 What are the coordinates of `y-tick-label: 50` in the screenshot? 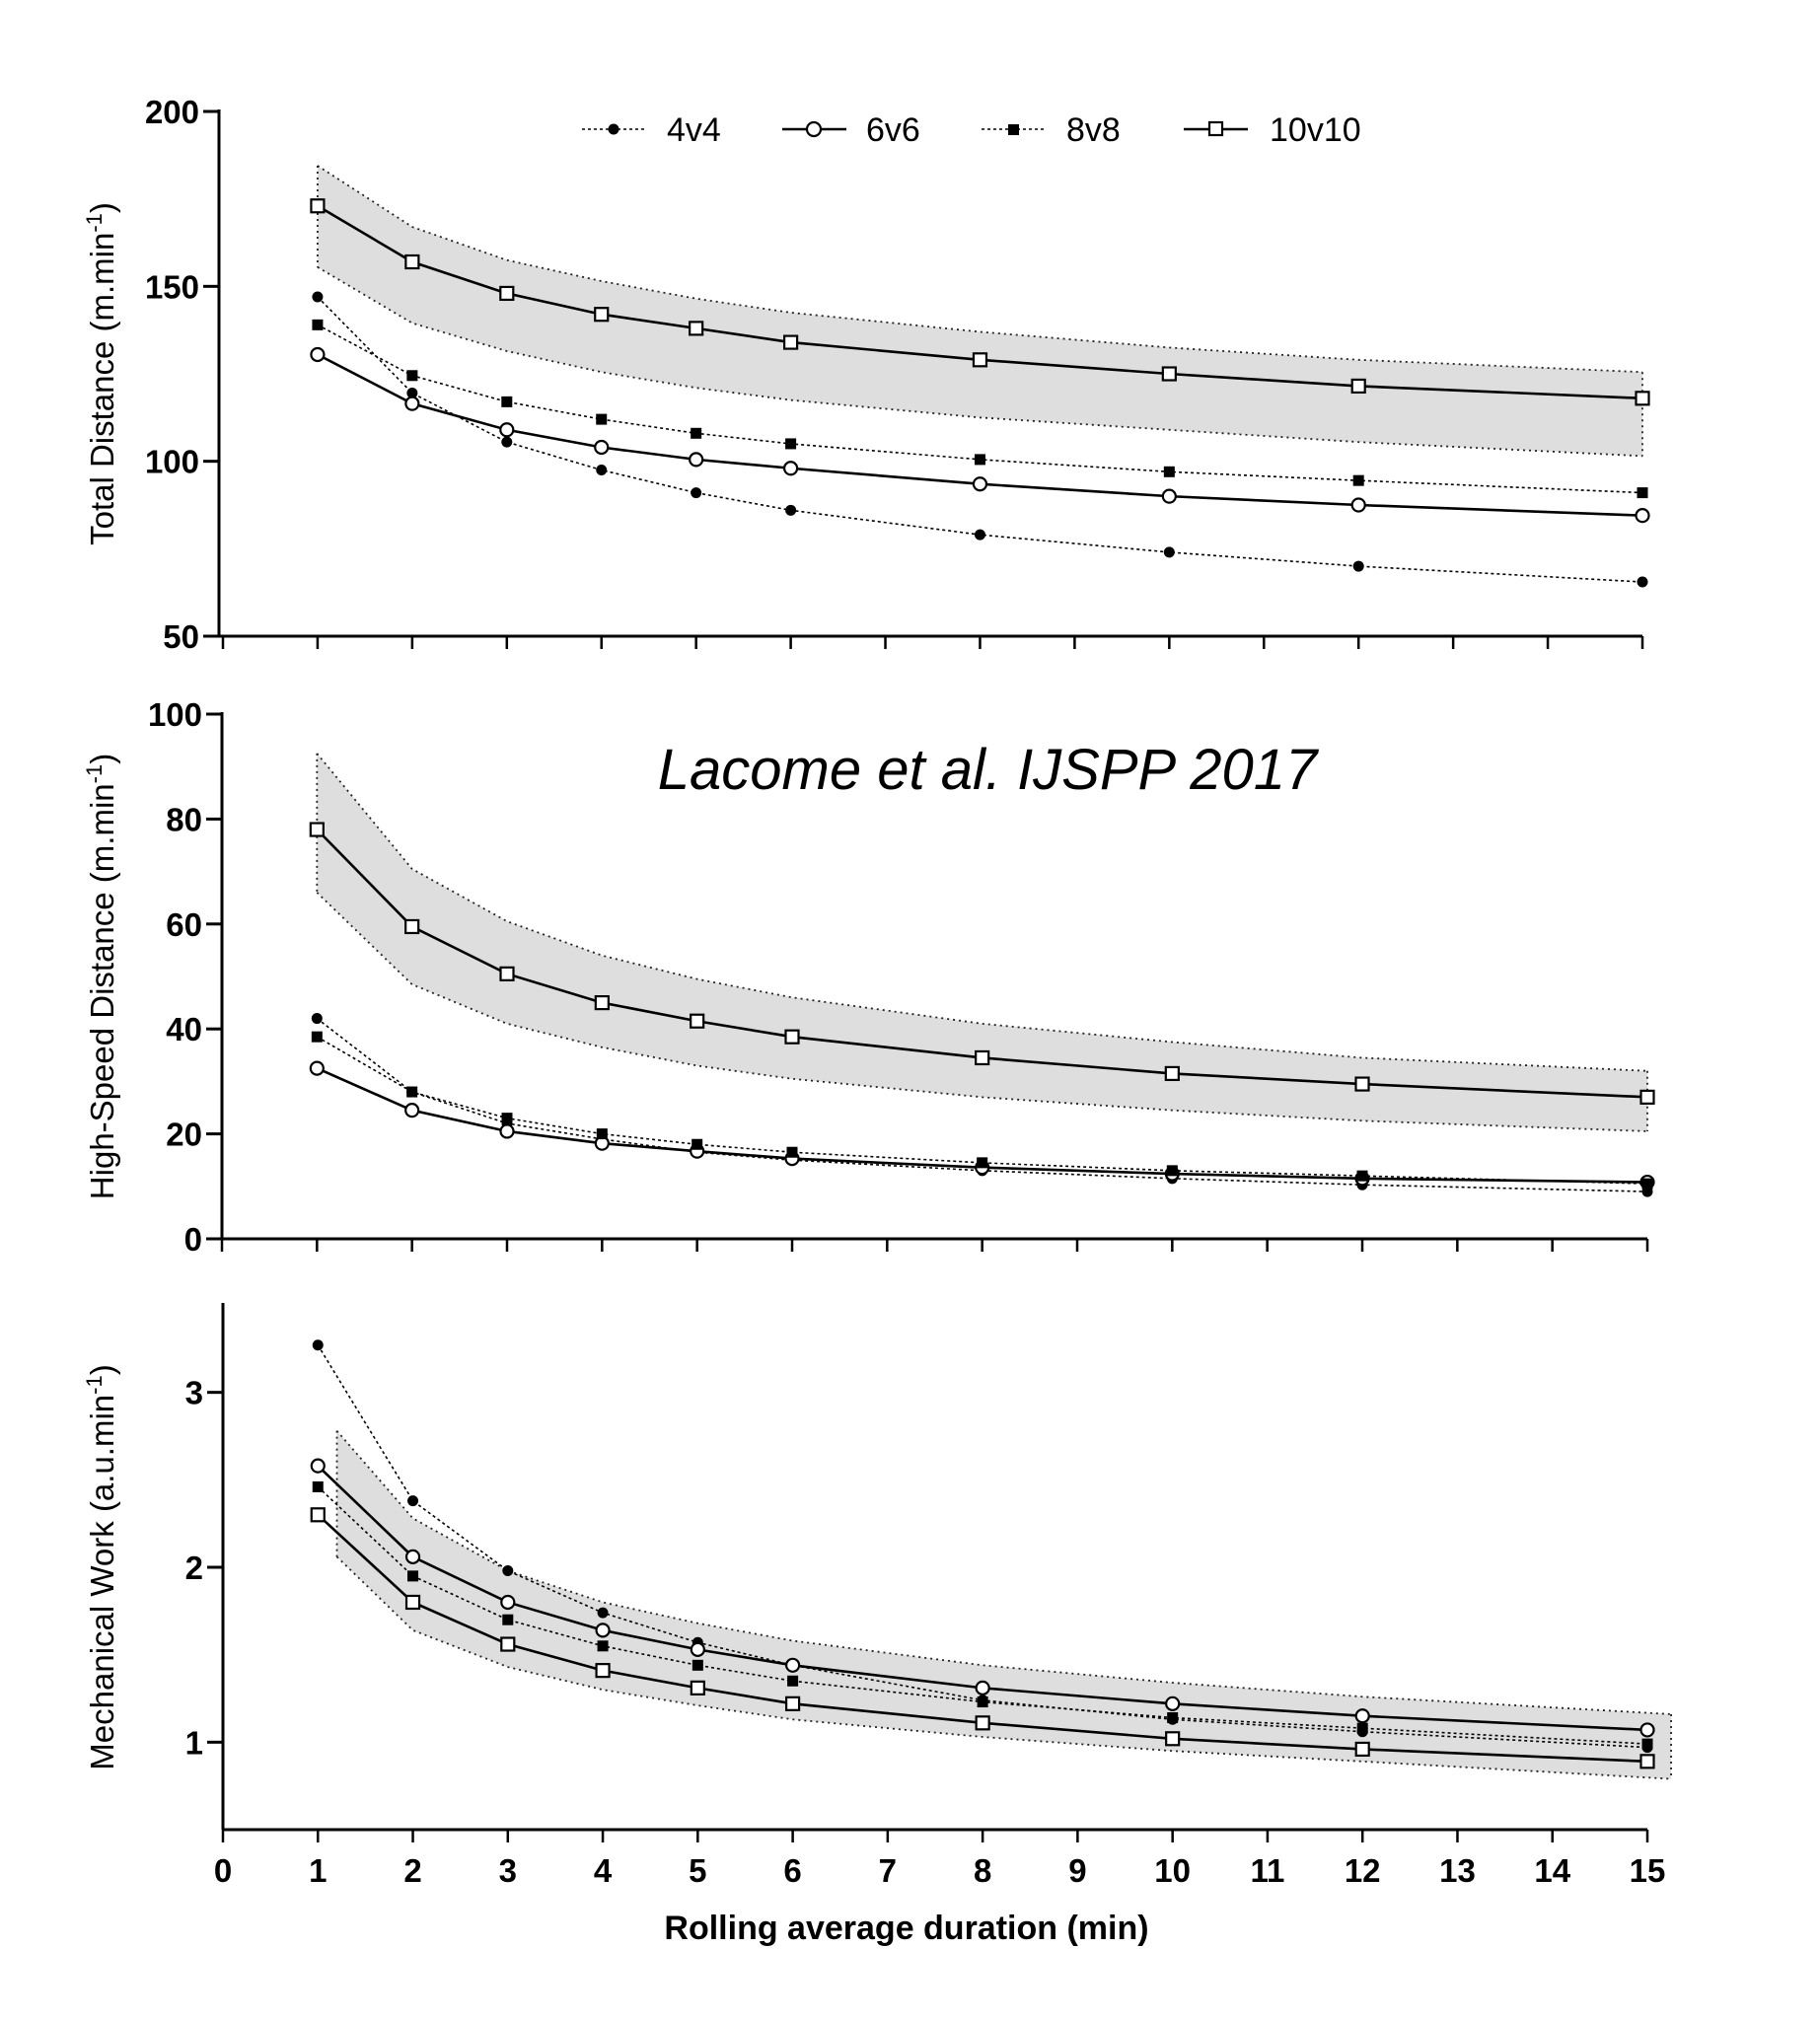 It's located at (181, 636).